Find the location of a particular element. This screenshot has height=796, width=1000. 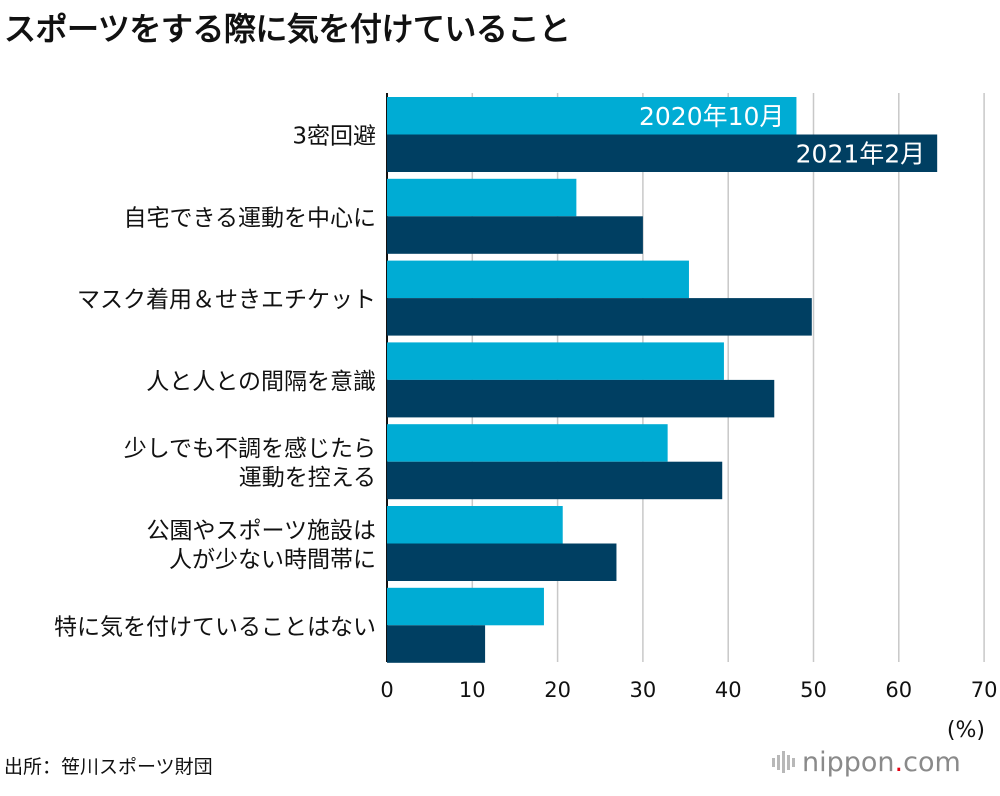

category-label: 自宅できる運動を中心に is located at coordinates (249, 218).